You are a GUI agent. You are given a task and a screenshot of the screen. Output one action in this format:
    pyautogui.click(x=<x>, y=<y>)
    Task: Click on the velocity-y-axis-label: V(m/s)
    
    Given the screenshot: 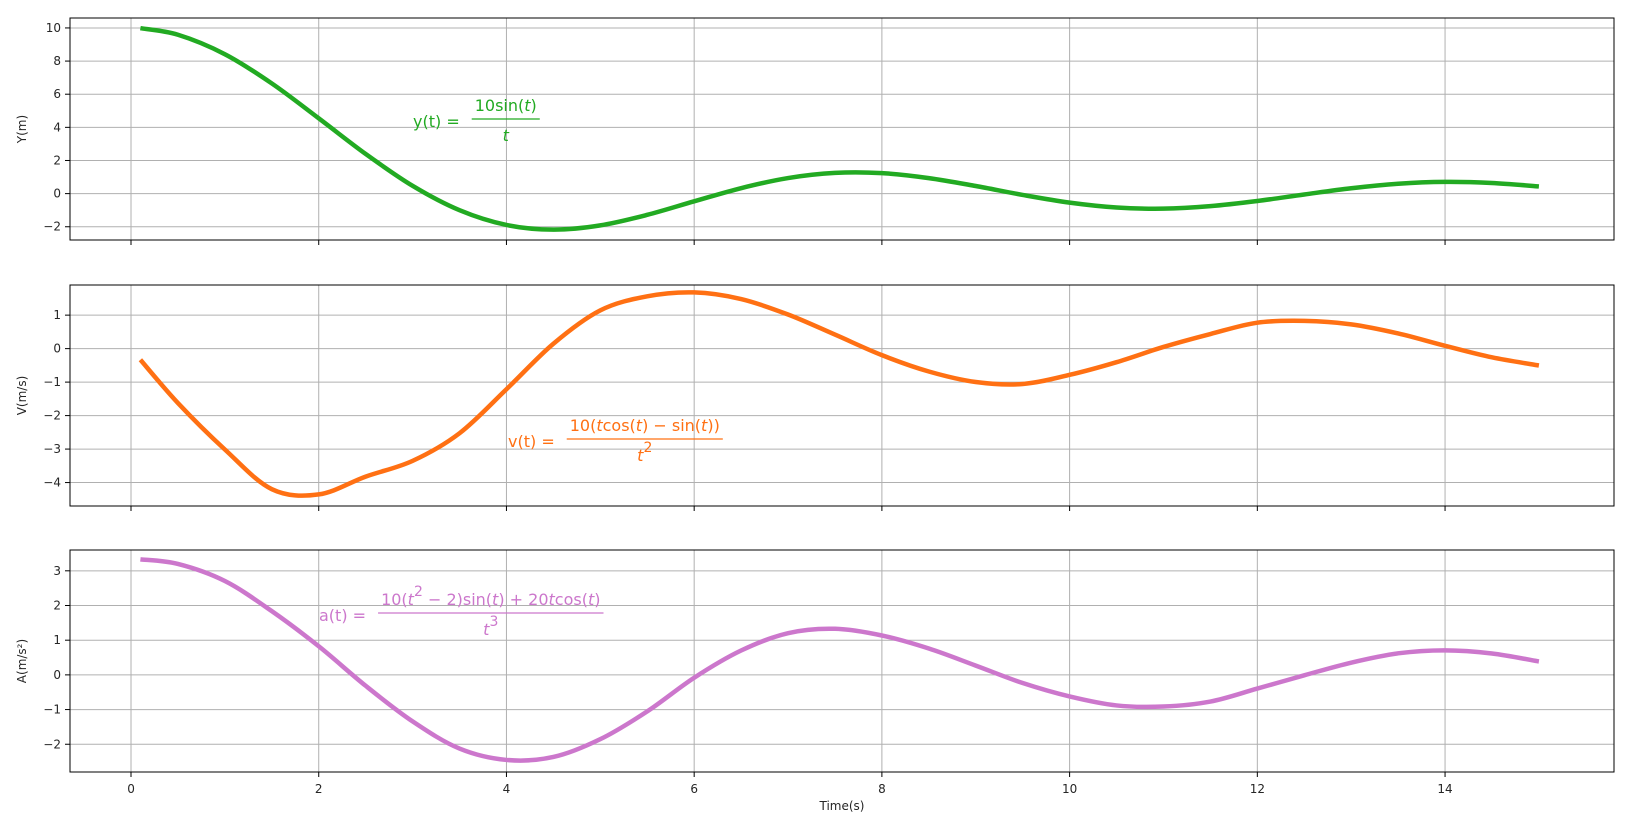 What is the action you would take?
    pyautogui.click(x=22, y=396)
    